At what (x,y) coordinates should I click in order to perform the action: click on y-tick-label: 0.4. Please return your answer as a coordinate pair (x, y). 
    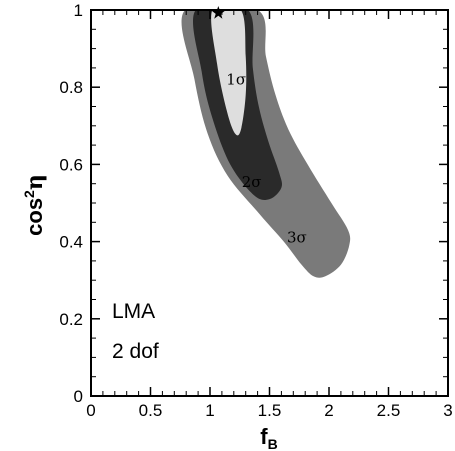
    Looking at the image, I should click on (71, 242).